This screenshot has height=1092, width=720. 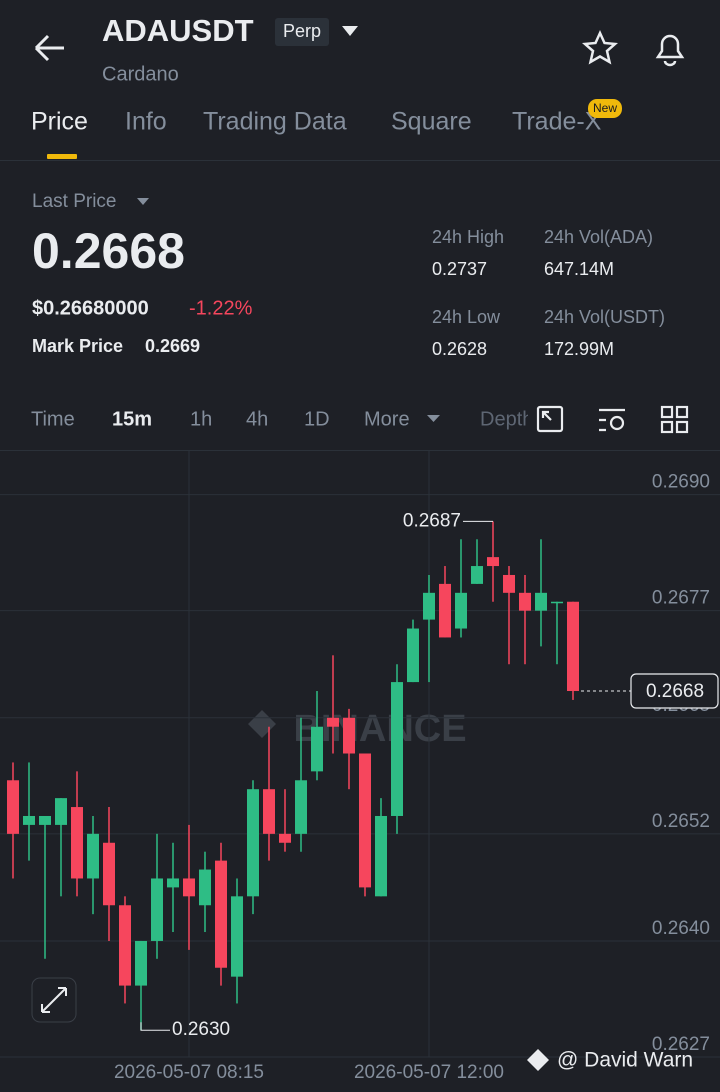 What do you see at coordinates (681, 482) in the screenshot?
I see `y-tick-label: 0.2690` at bounding box center [681, 482].